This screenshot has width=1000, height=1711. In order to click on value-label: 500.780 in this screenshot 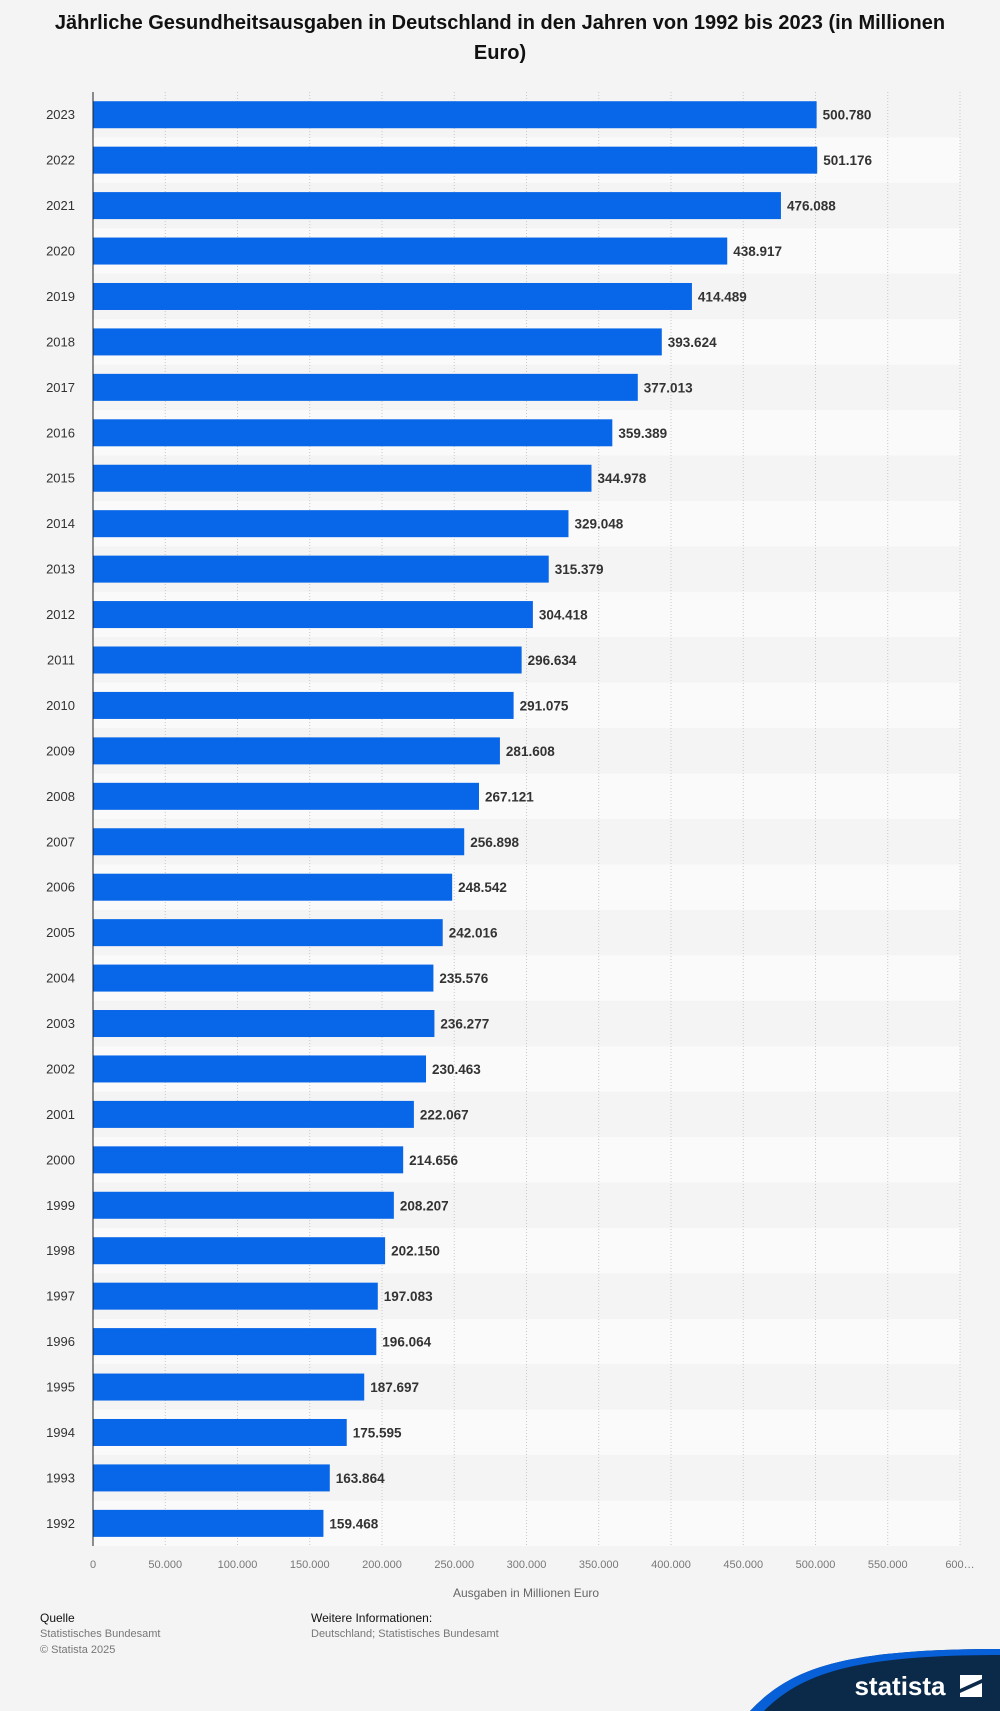, I will do `click(847, 115)`.